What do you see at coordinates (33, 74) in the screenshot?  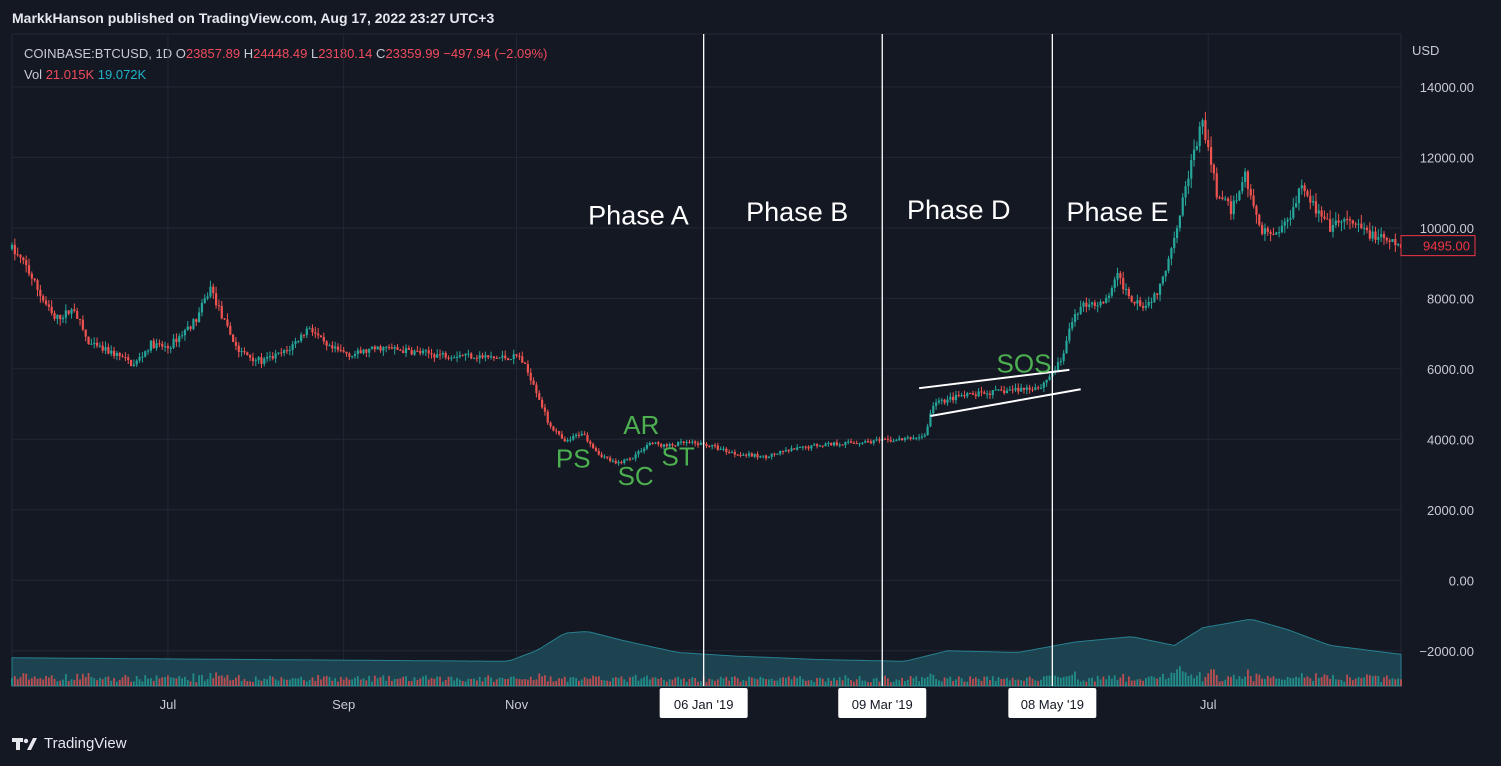 I see `volume-label: Vol` at bounding box center [33, 74].